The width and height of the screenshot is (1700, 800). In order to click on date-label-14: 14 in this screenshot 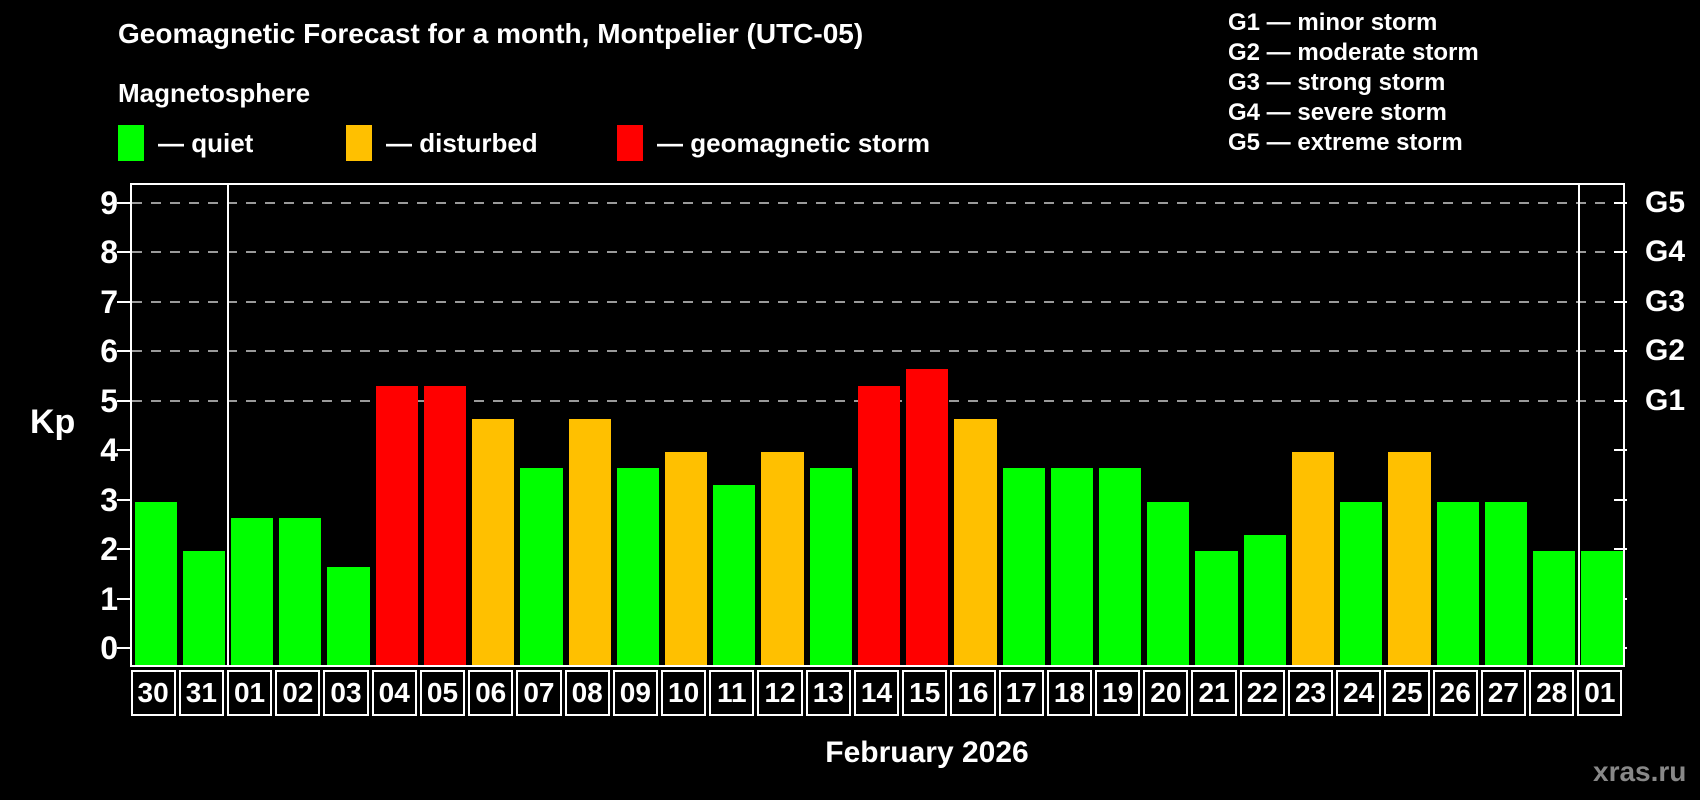, I will do `click(876, 693)`.